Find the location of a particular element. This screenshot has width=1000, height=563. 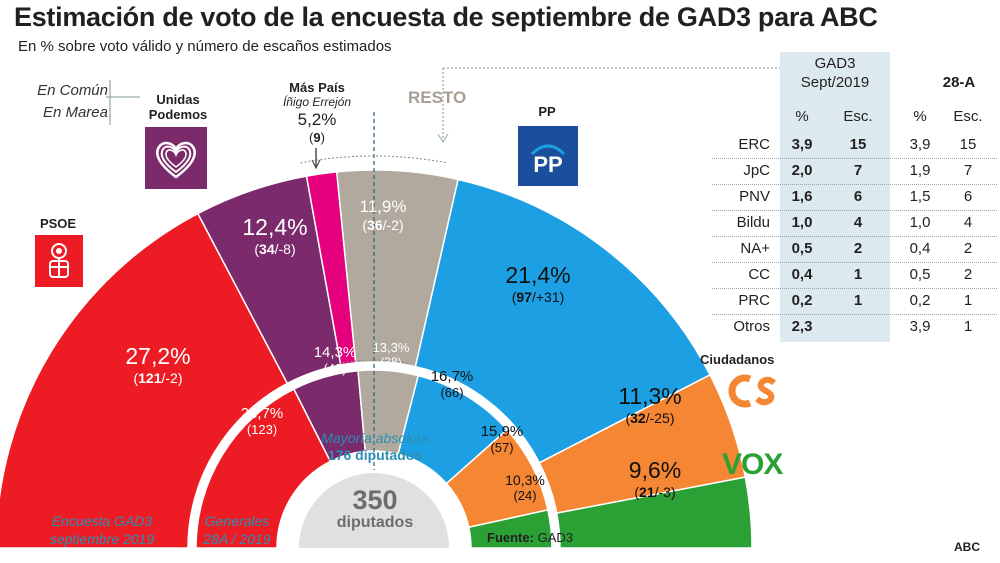

brand: ABC is located at coordinates (967, 547).